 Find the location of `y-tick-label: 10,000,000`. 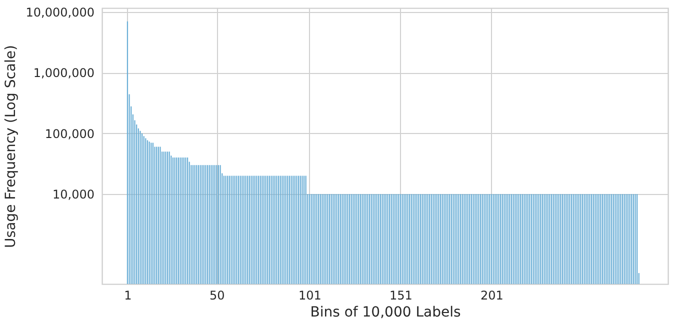

y-tick-label: 10,000,000 is located at coordinates (60, 12).